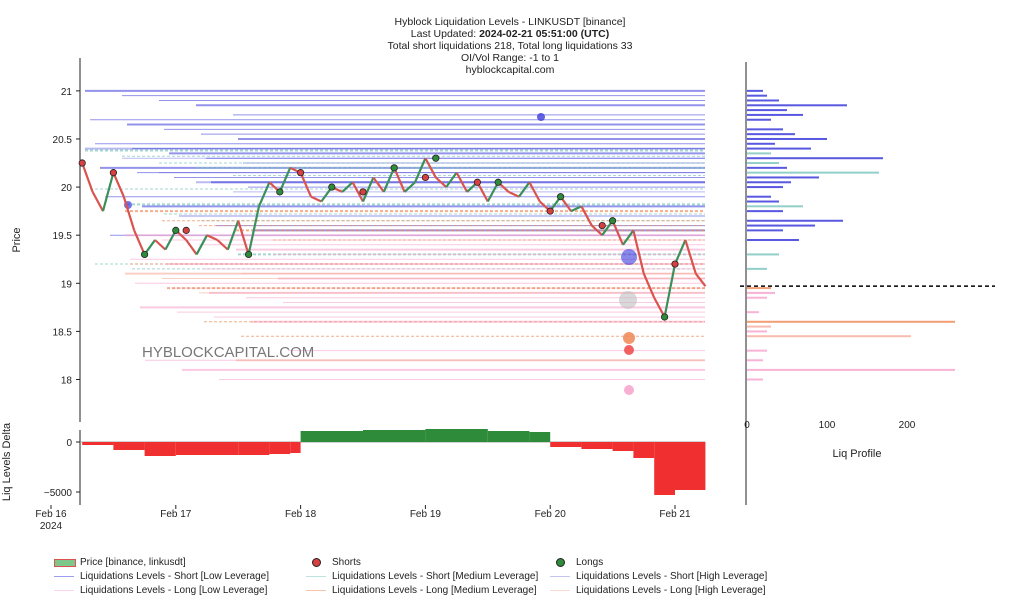  I want to click on legend-label: Shorts, so click(346, 562).